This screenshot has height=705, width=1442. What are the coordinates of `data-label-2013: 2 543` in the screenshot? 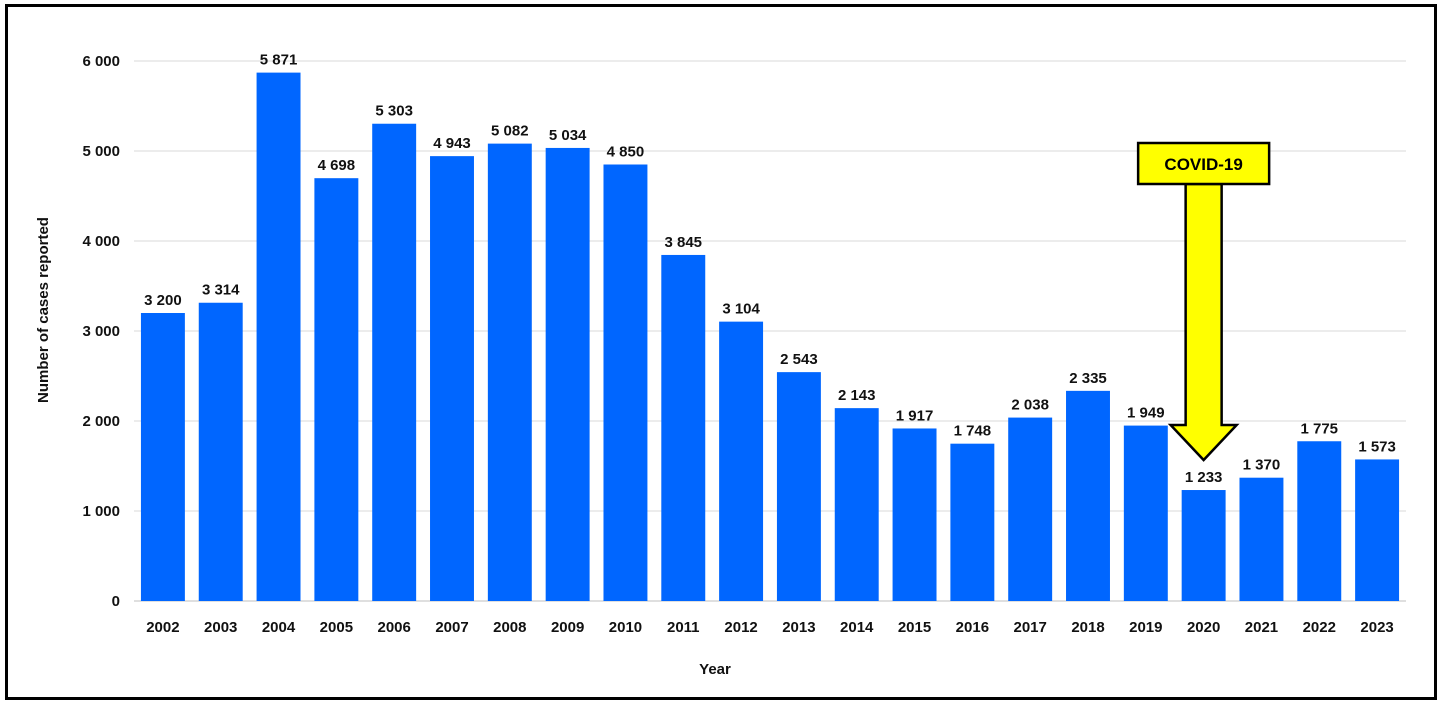 It's located at (799, 359).